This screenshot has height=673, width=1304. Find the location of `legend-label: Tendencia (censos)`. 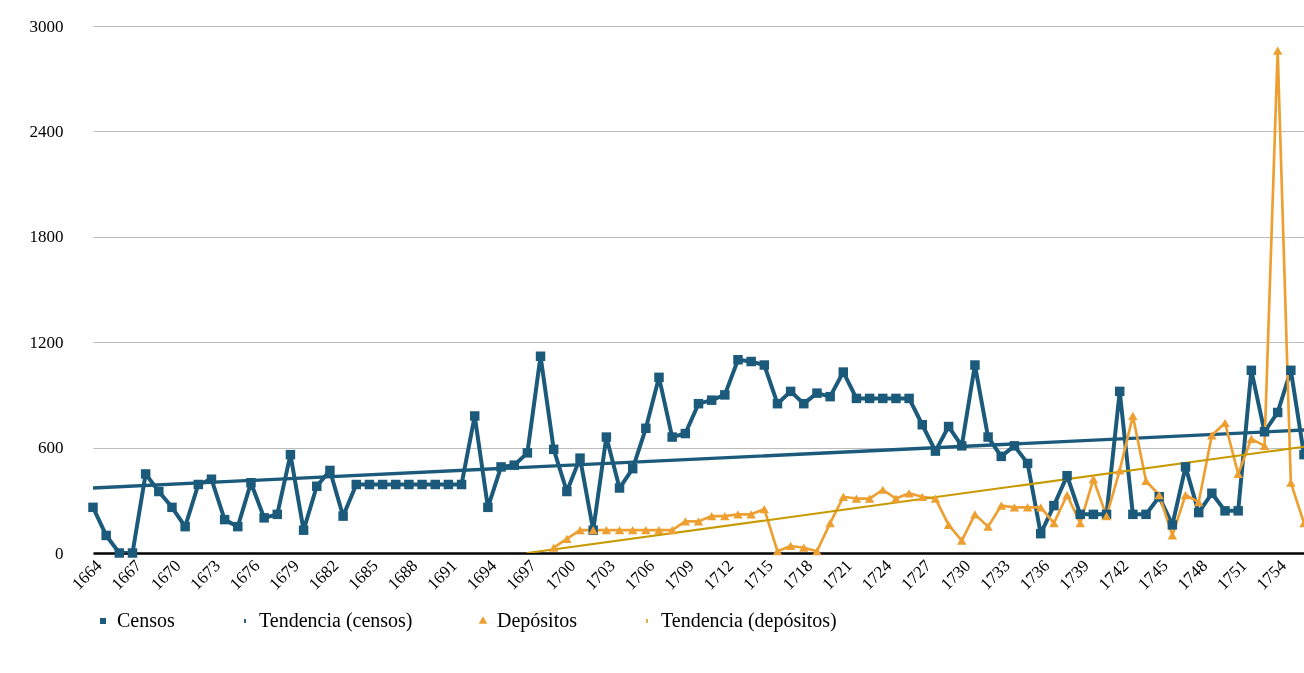

legend-label: Tendencia (censos) is located at coordinates (336, 620).